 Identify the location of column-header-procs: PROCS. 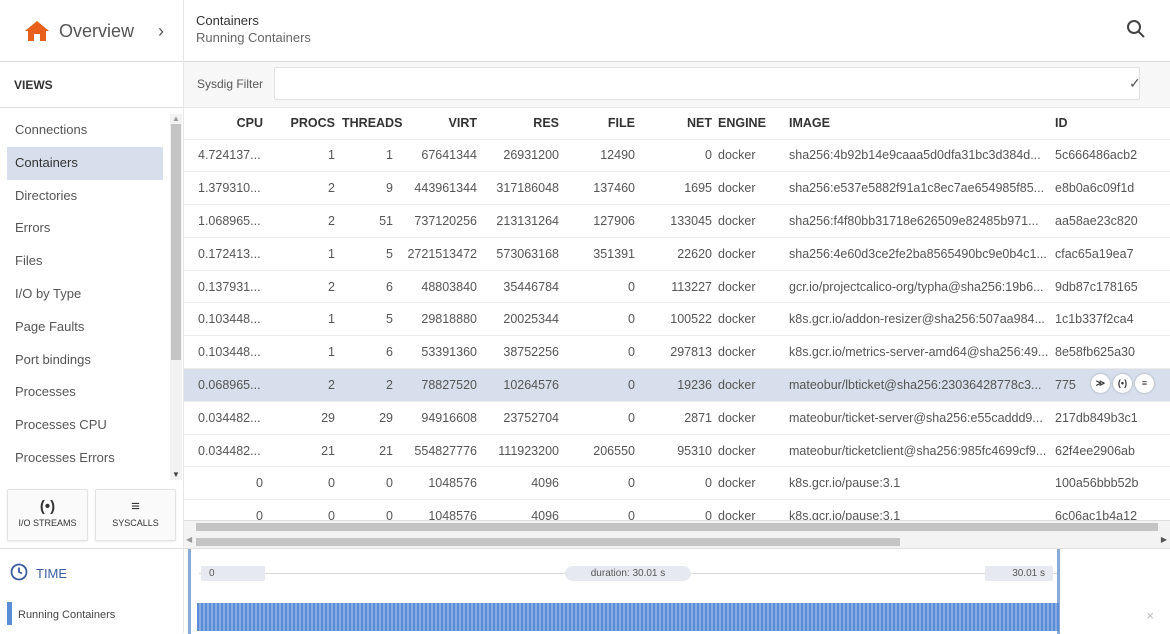
(312, 123).